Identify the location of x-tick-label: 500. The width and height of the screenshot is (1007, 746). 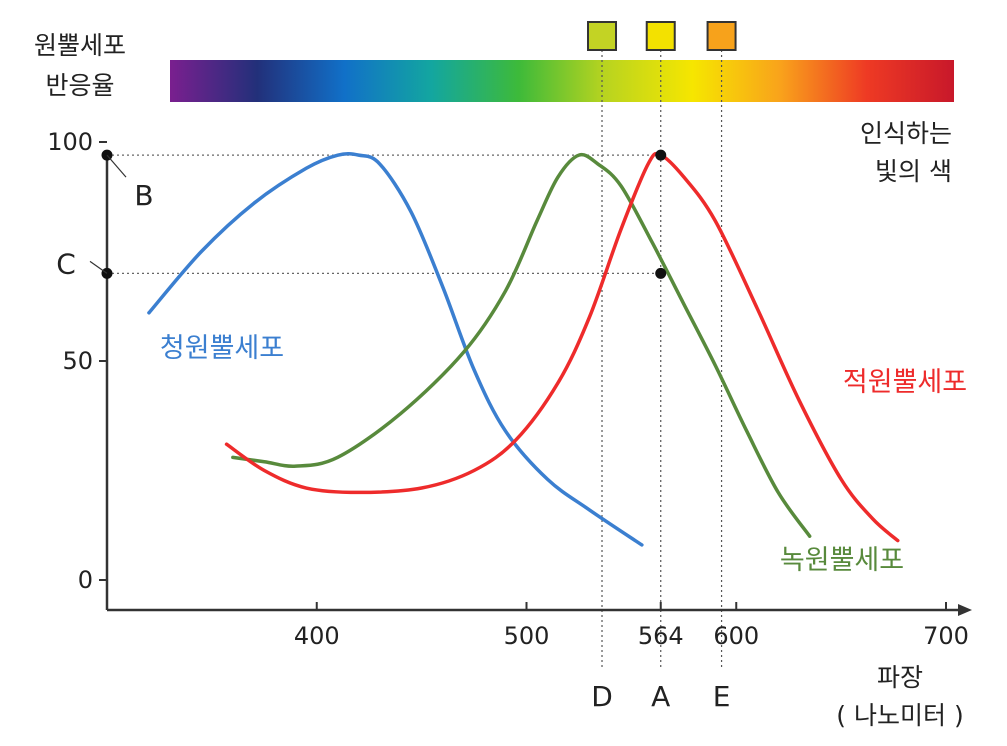
(527, 636).